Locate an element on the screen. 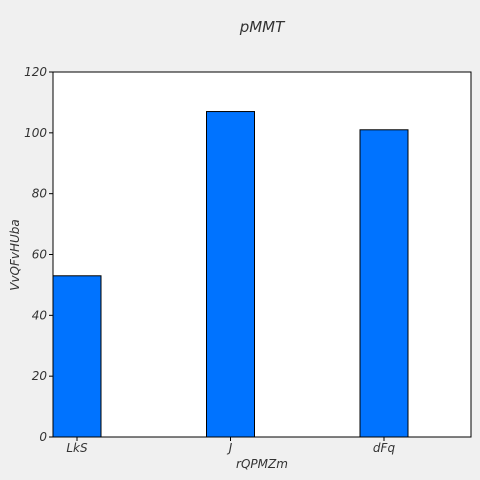  y-tick-label: 120 is located at coordinates (35, 72).